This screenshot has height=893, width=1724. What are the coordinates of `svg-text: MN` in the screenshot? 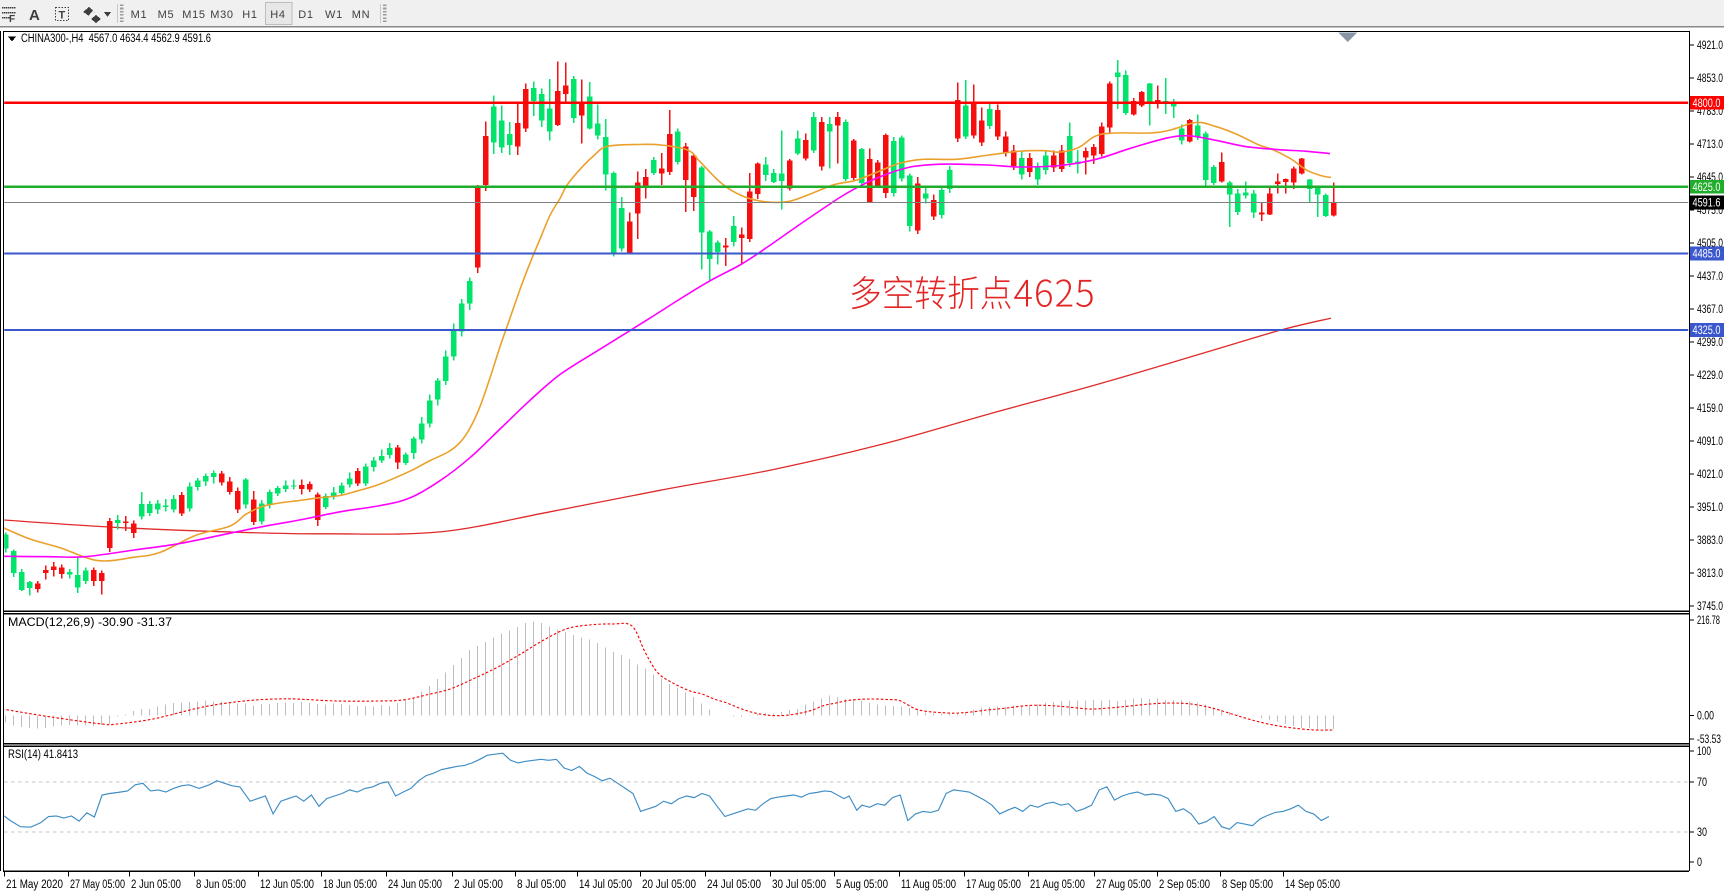 It's located at (361, 15).